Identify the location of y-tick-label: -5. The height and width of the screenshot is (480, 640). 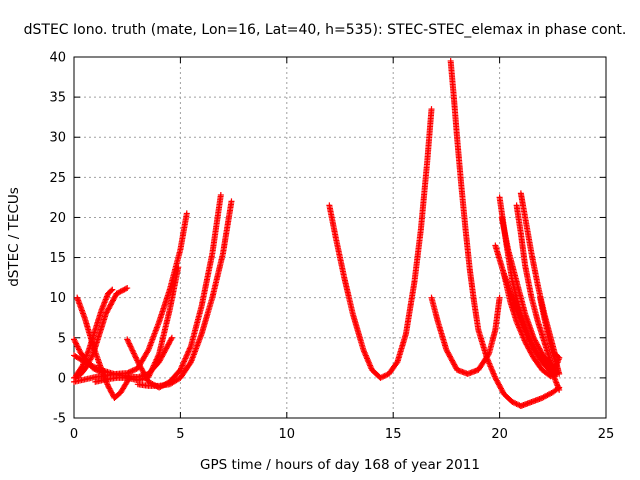
(59, 419).